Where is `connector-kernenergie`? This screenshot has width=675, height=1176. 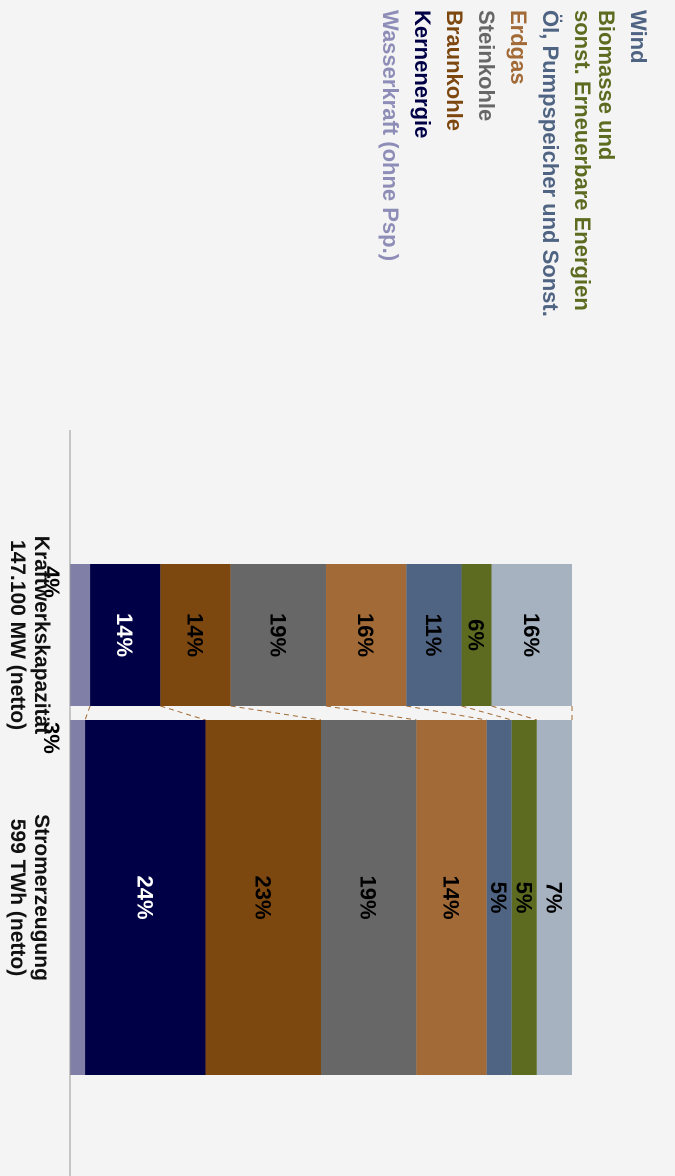
connector-kernenergie is located at coordinates (183, 713).